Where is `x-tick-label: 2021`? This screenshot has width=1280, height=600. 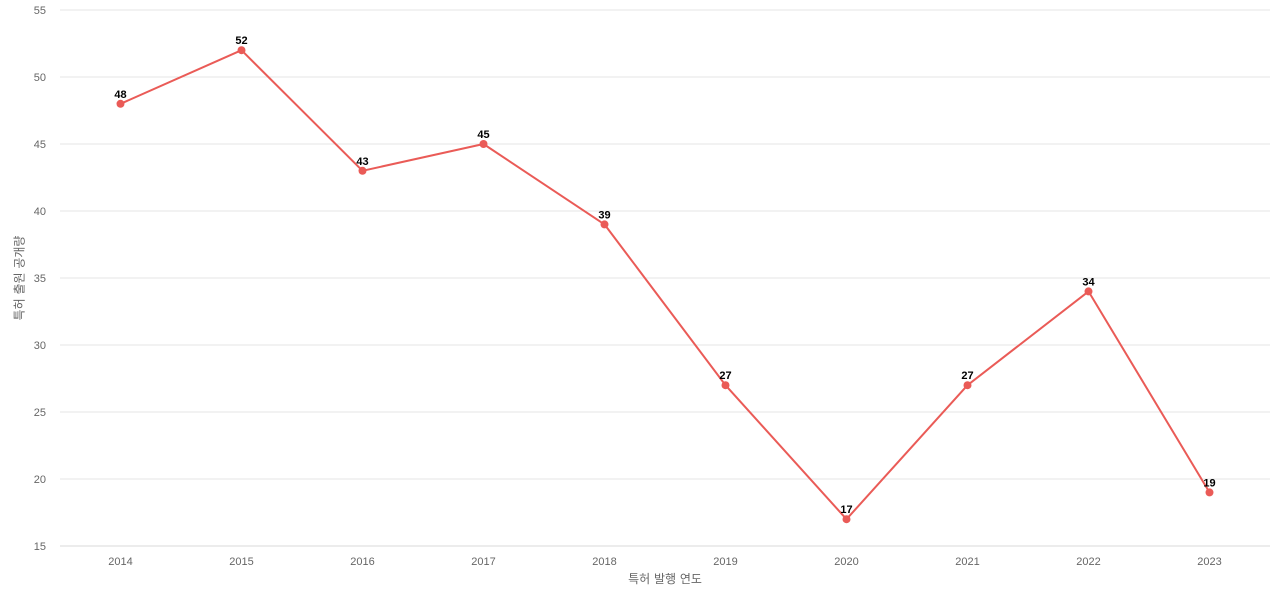 x-tick-label: 2021 is located at coordinates (967, 562).